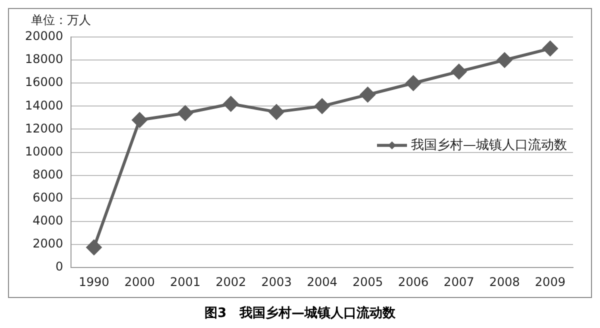 The image size is (600, 328). Describe the element at coordinates (300, 313) in the screenshot. I see `text: 图3 我国乡村—城镇人口流动数` at that location.